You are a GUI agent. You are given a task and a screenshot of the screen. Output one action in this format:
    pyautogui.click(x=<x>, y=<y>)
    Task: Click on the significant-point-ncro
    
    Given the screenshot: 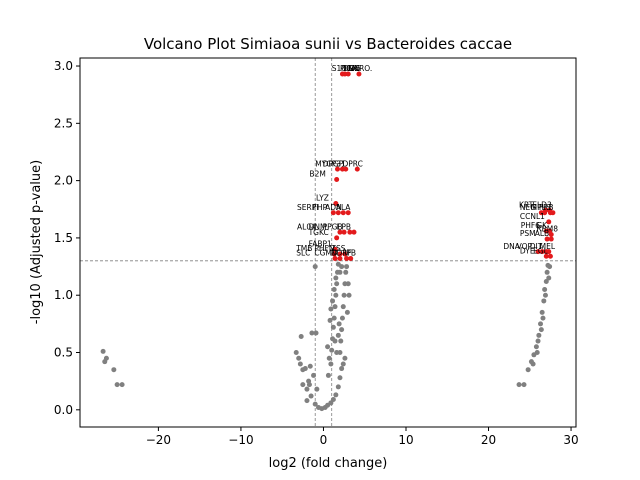 What is the action you would take?
    pyautogui.click(x=359, y=74)
    